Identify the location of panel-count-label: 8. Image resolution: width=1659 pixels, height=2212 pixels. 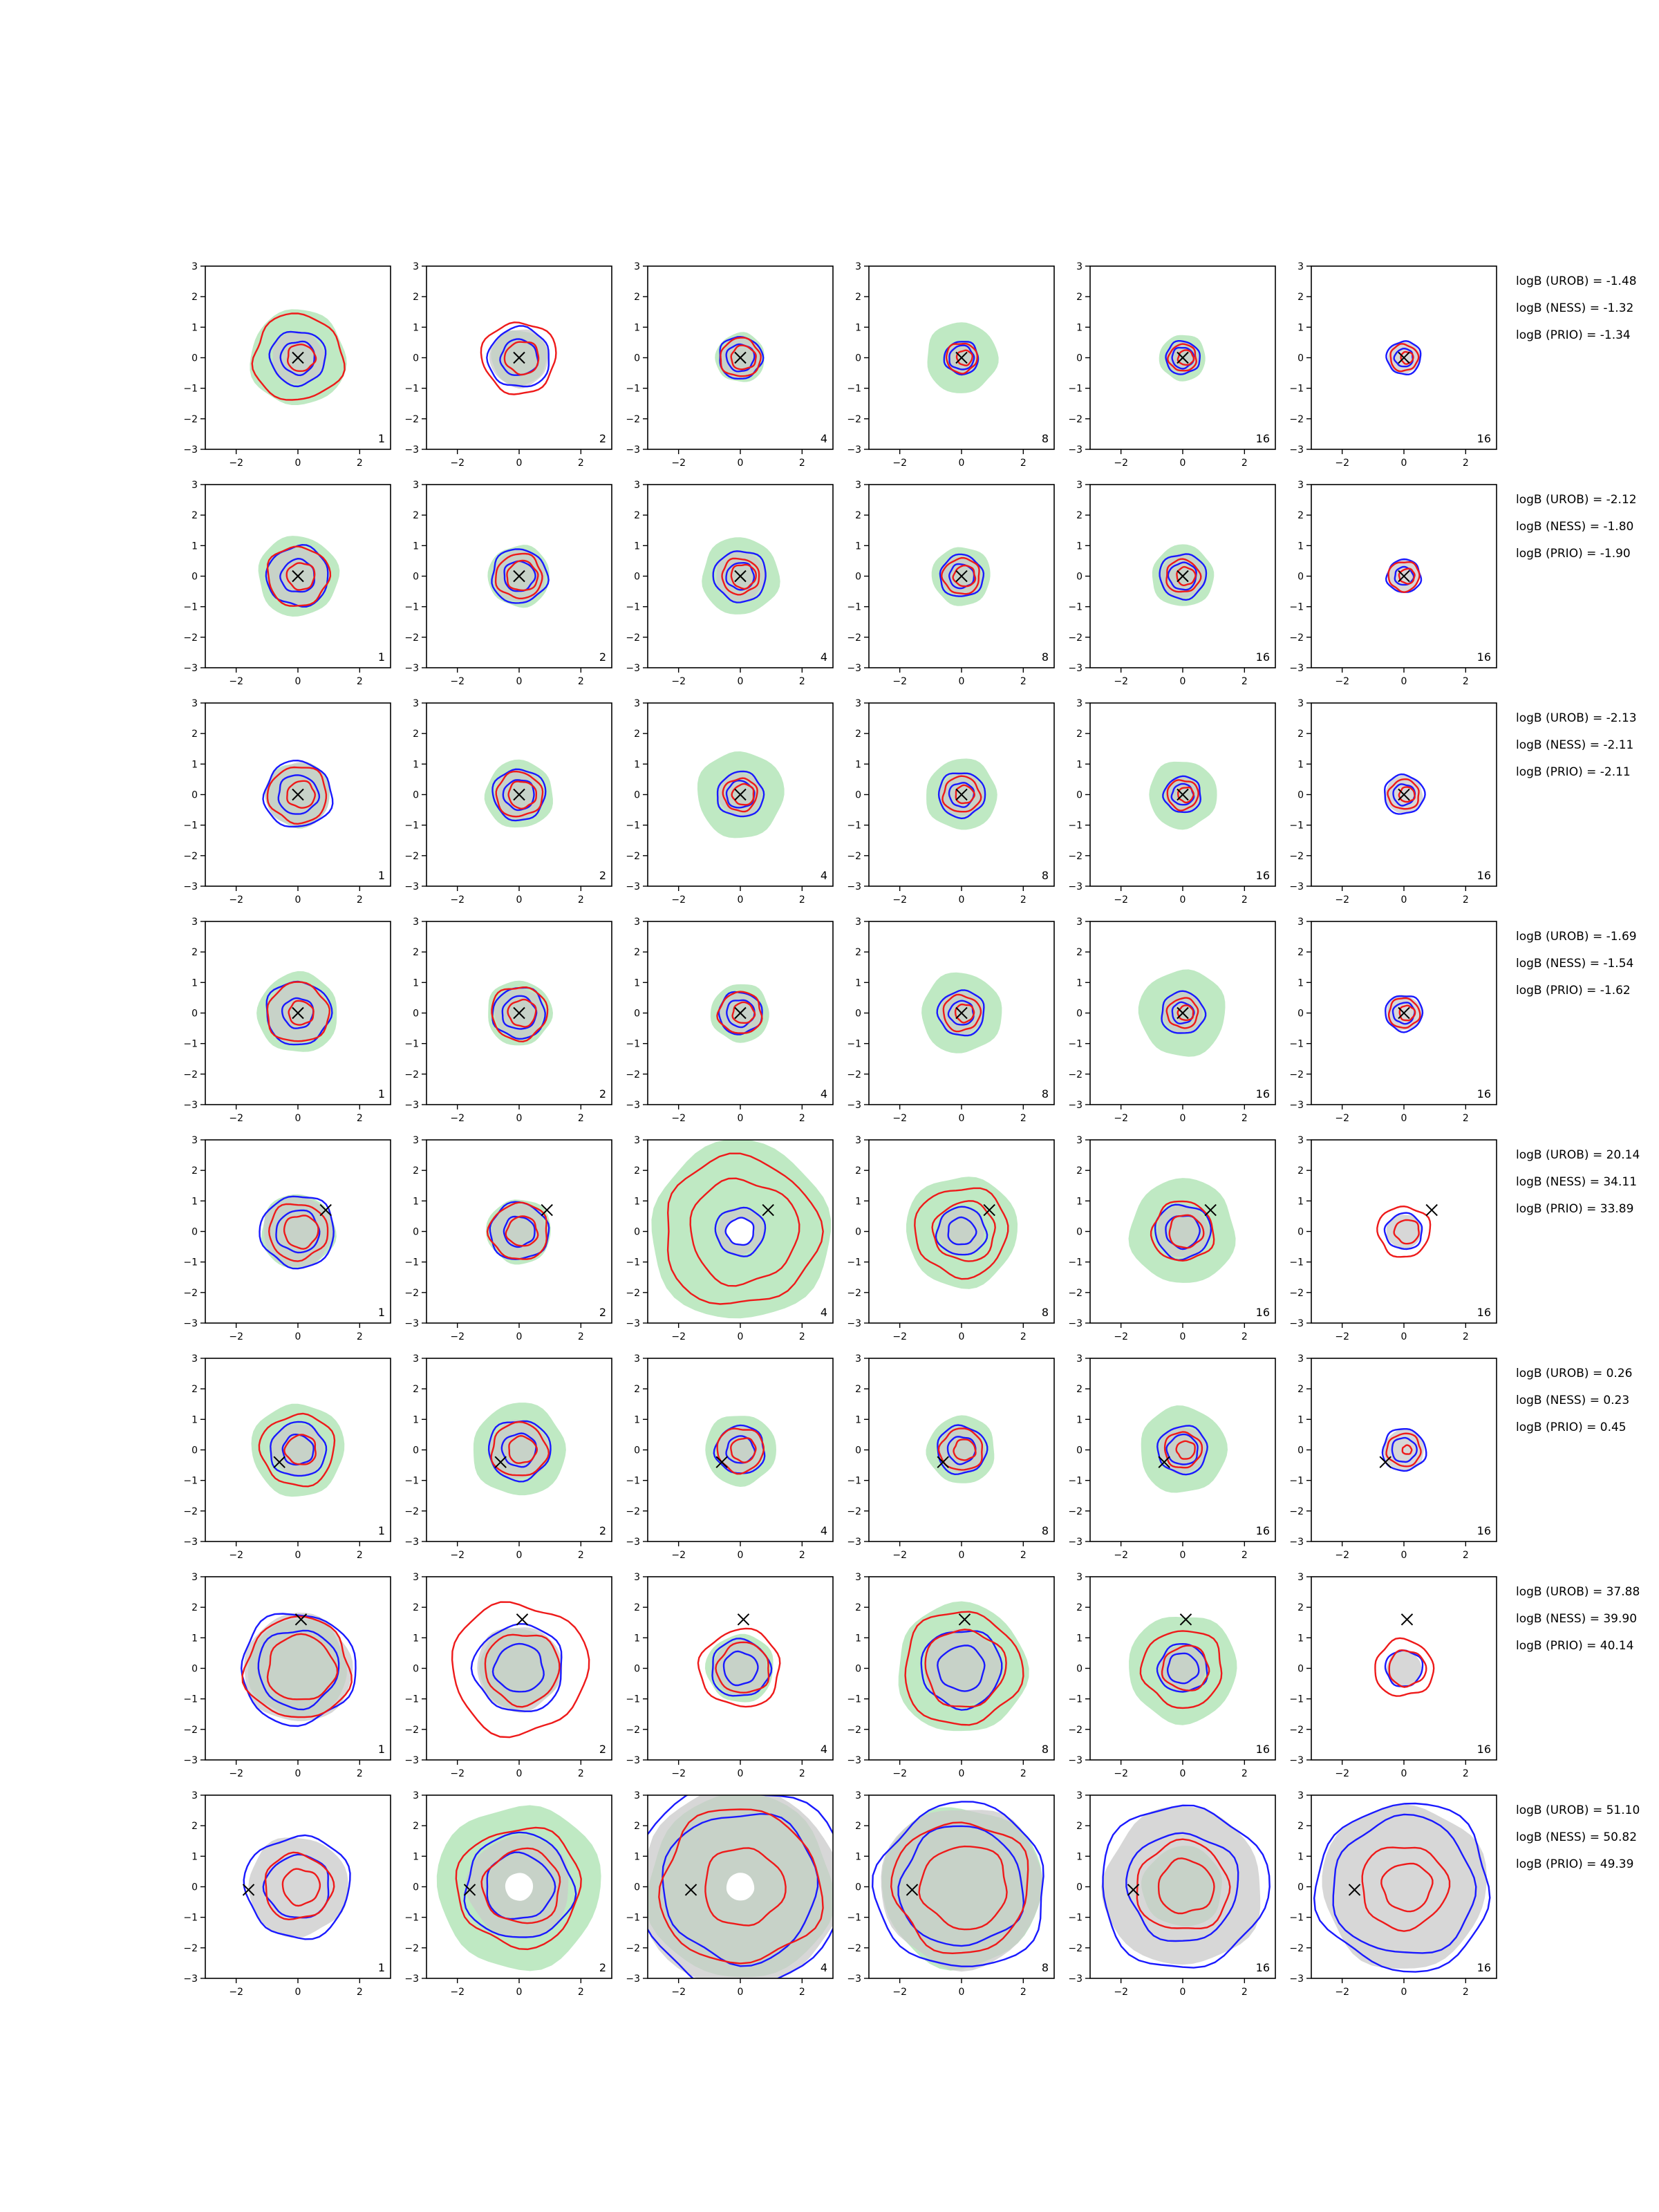
(1045, 1530).